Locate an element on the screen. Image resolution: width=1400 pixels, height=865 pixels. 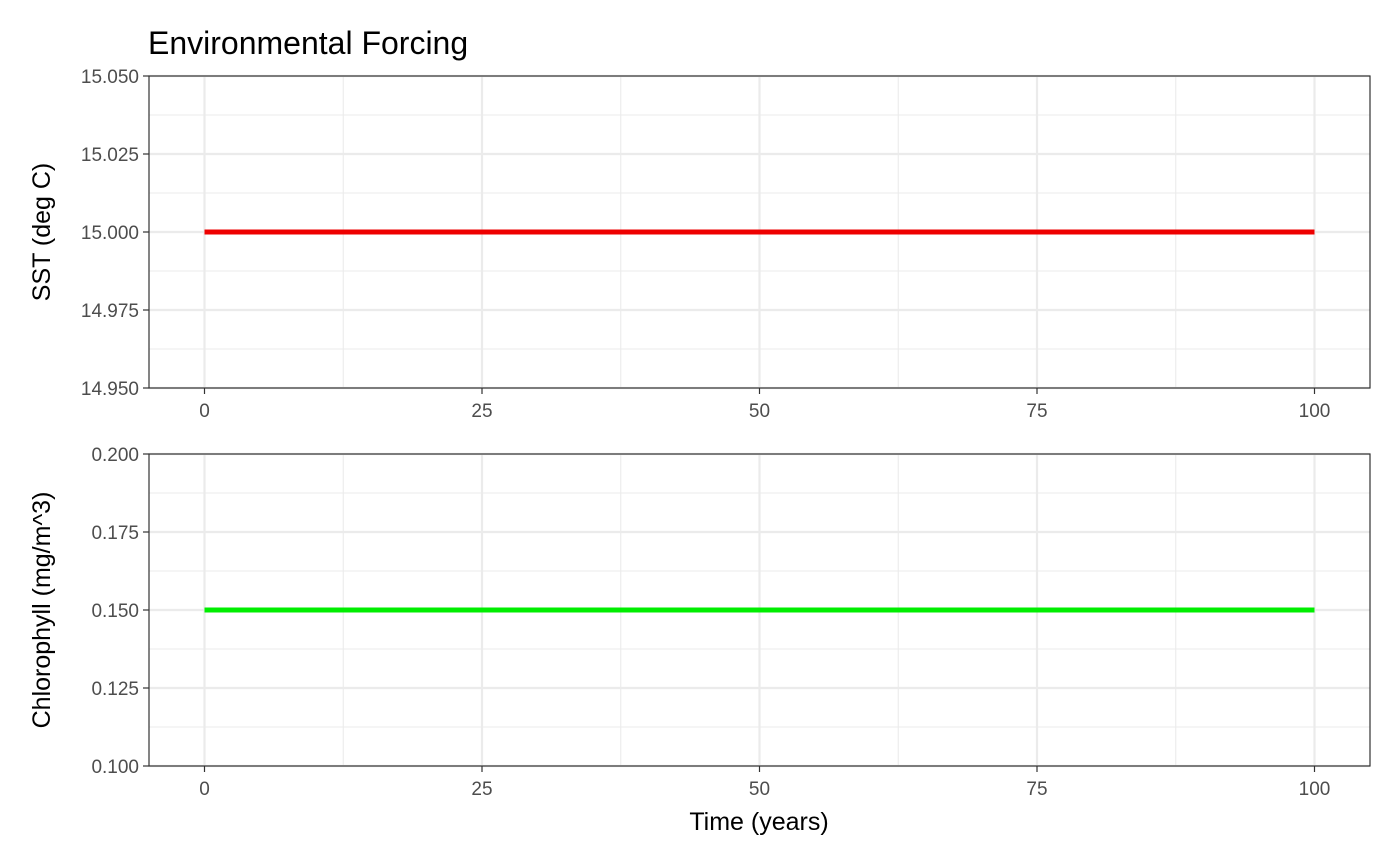
chlorophyll-y-tick-label: 0.200 is located at coordinates (115, 455).